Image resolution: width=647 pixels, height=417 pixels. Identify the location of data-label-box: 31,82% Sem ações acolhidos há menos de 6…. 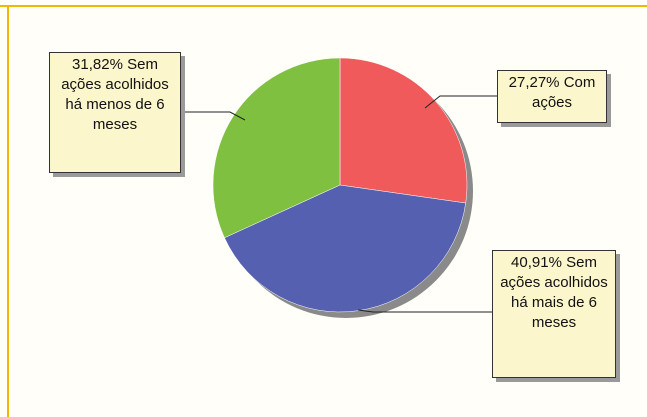
(115, 112).